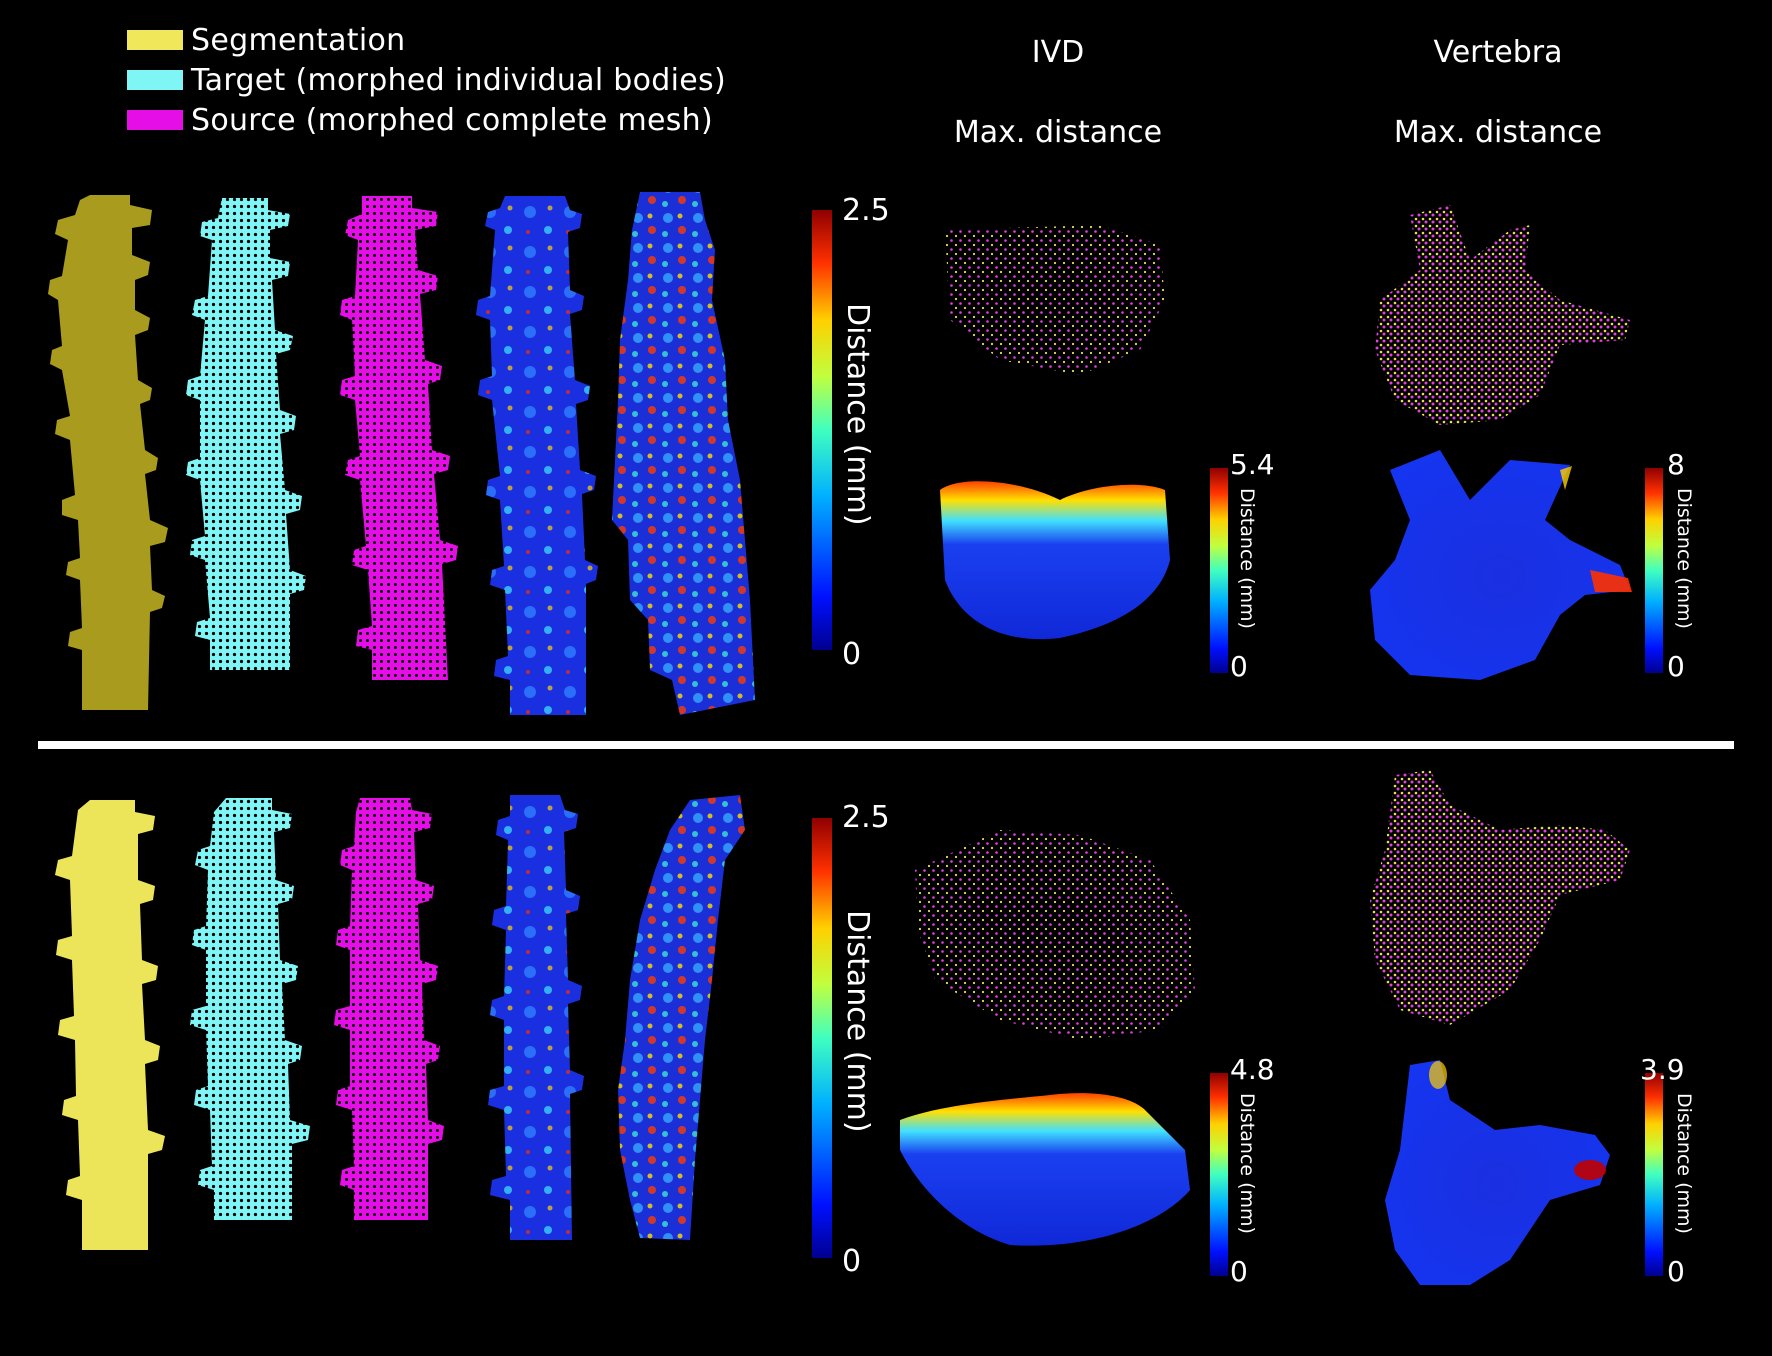  What do you see at coordinates (155, 120) in the screenshot?
I see `legend-swatch-source` at bounding box center [155, 120].